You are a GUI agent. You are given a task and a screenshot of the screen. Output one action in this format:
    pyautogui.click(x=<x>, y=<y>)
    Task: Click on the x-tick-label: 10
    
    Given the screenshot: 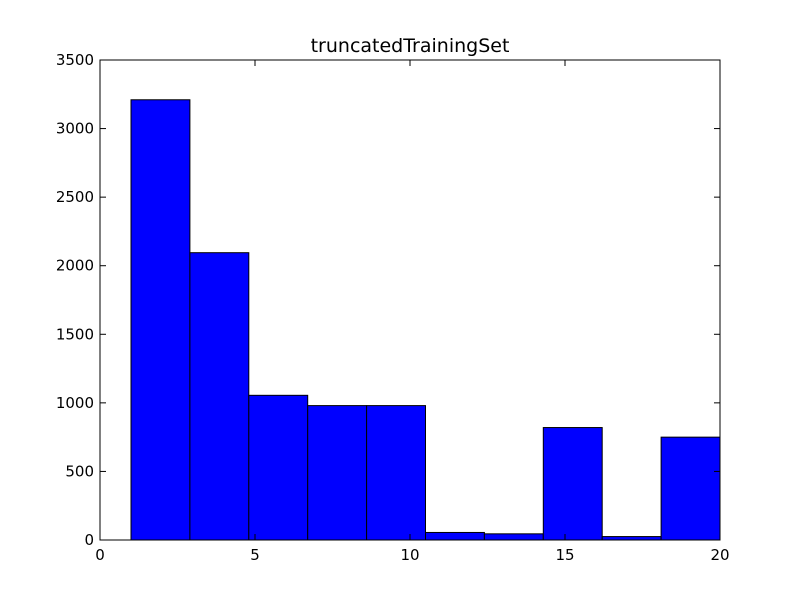 What is the action you would take?
    pyautogui.click(x=409, y=555)
    